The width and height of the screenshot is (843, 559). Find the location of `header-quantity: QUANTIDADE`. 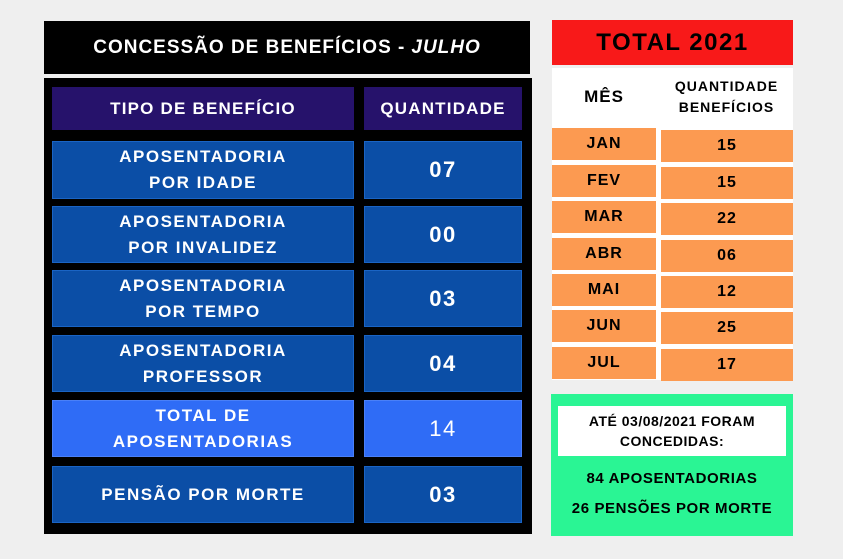

header-quantity: QUANTIDADE is located at coordinates (443, 108).